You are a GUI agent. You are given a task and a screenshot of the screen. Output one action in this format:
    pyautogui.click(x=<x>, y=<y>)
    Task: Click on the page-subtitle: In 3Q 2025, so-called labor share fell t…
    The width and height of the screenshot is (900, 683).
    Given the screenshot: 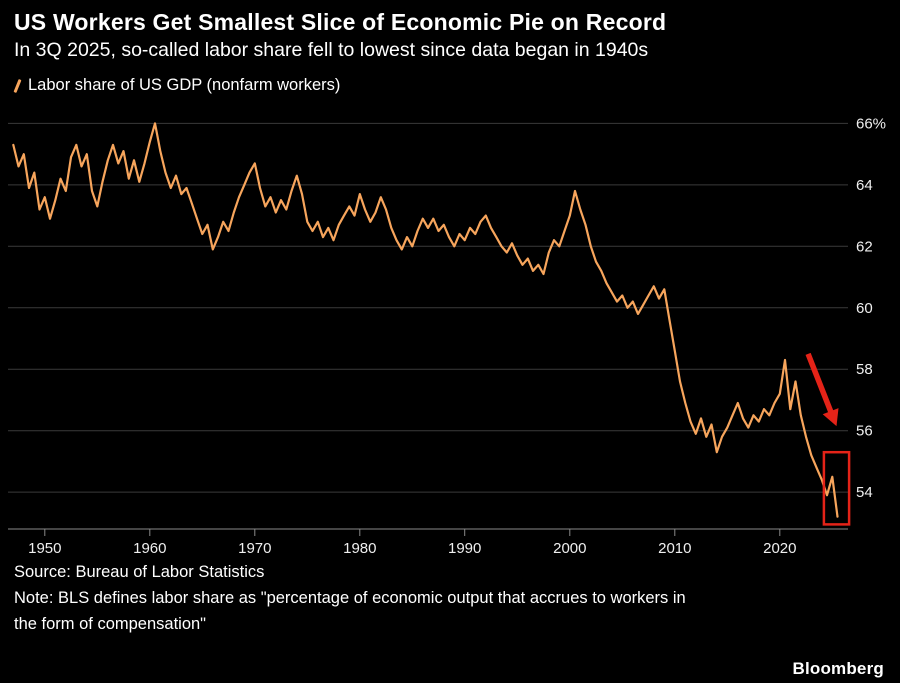 What is the action you would take?
    pyautogui.click(x=331, y=50)
    